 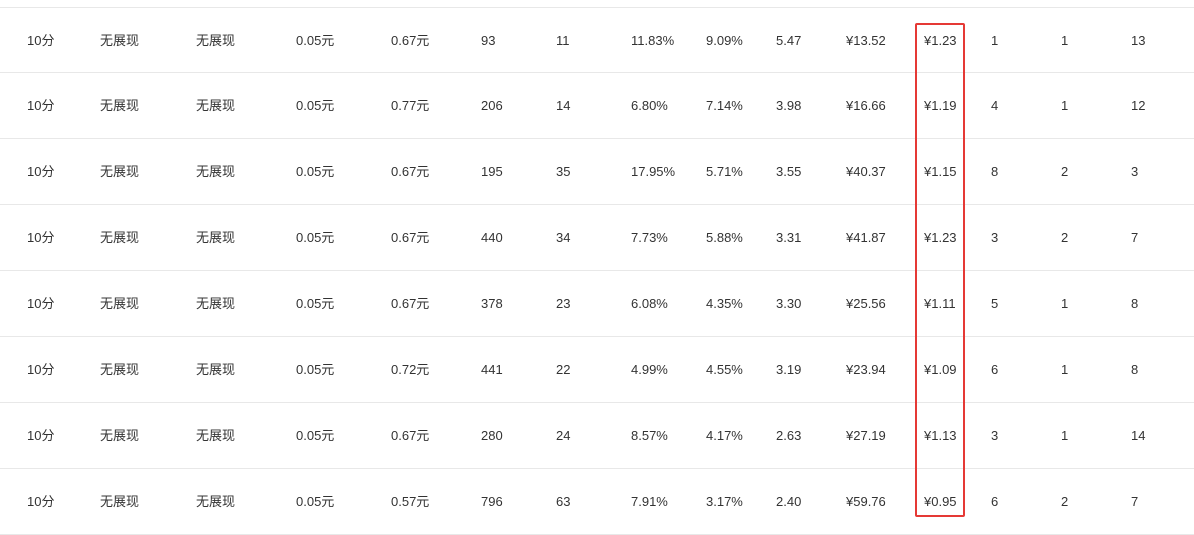 I want to click on cell-impressions: 206, so click(x=492, y=105).